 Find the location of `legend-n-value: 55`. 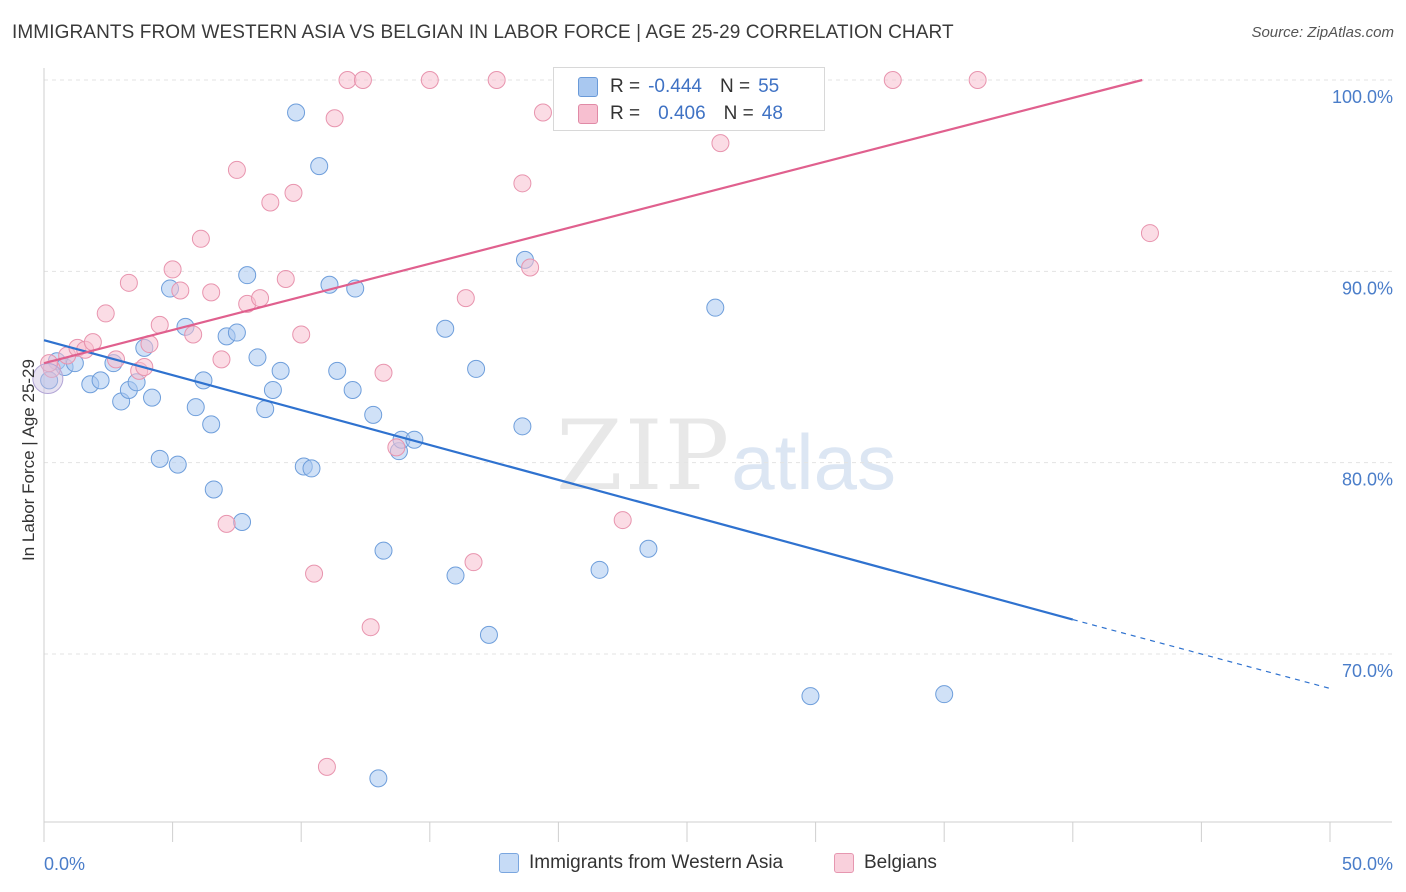

legend-n-value: 55 is located at coordinates (769, 86).